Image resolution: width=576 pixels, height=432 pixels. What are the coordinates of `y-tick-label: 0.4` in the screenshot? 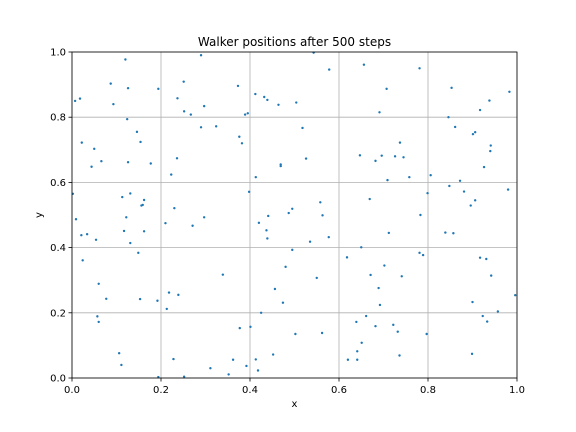 It's located at (58, 248).